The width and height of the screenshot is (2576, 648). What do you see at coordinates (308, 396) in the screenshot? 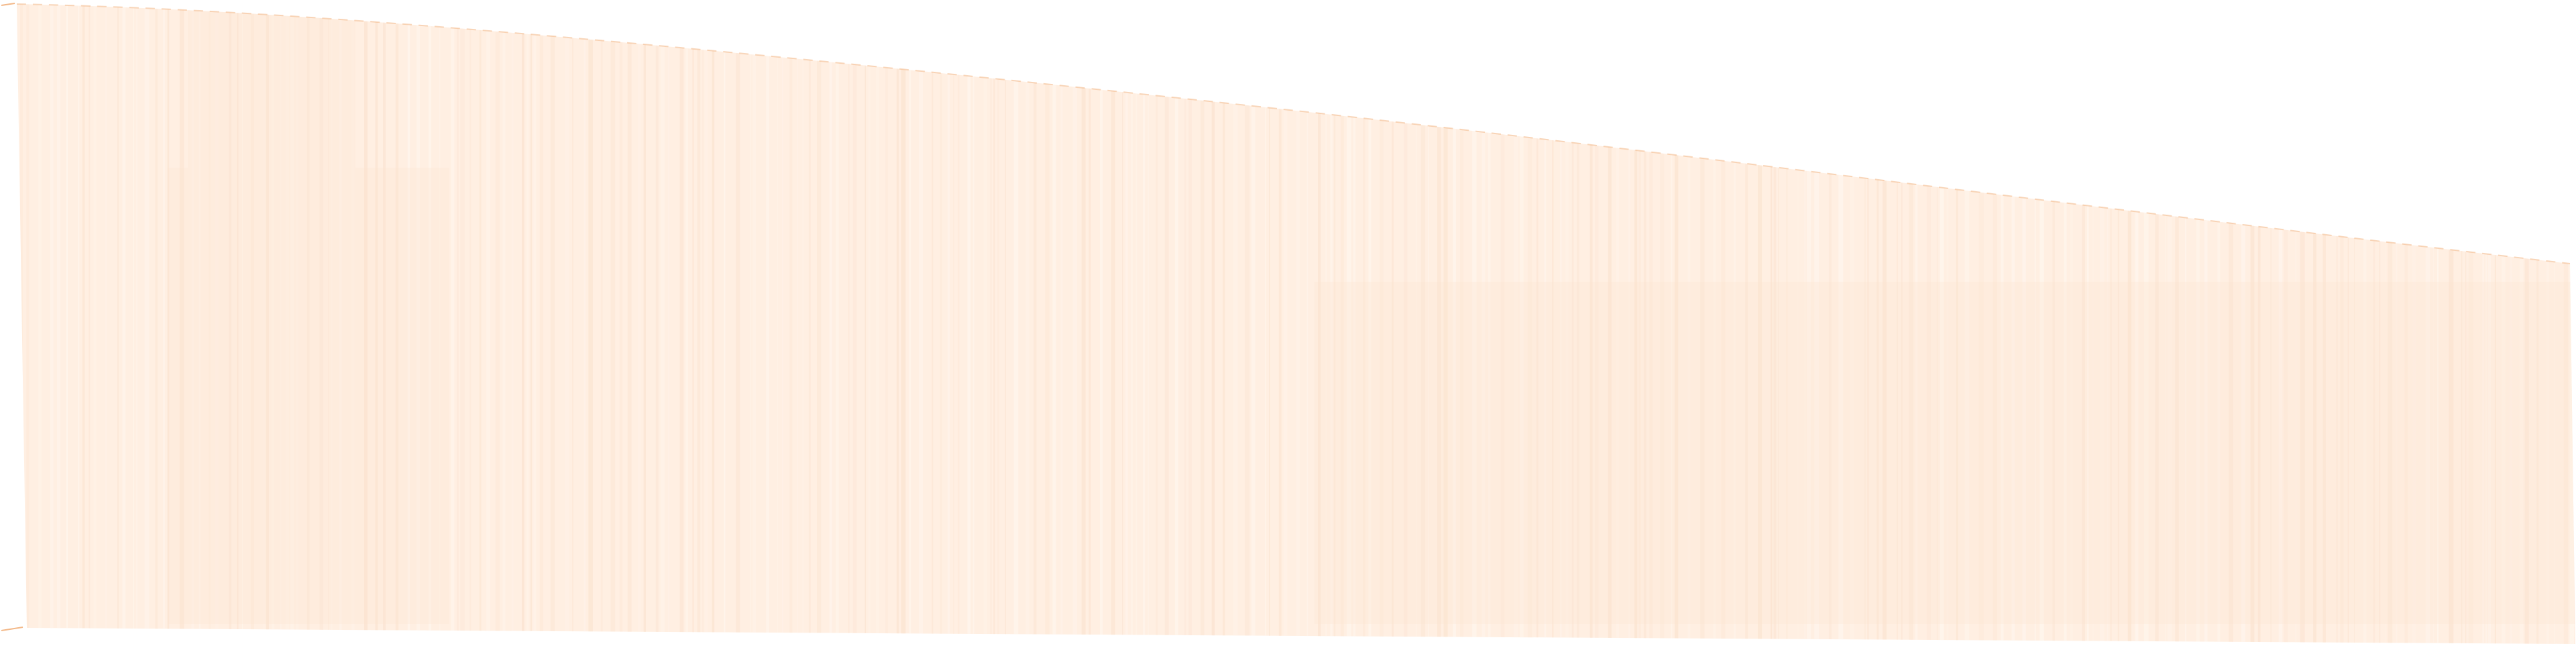
I see `grain-band` at bounding box center [308, 396].